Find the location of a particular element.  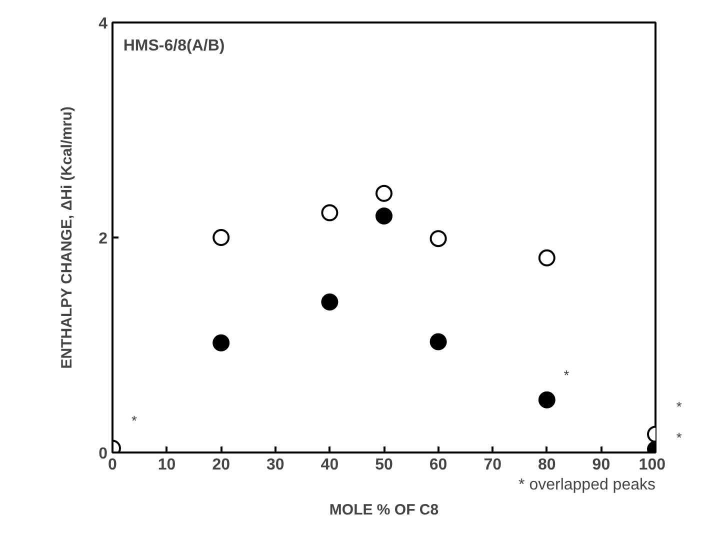

x-tick-label: 20 is located at coordinates (221, 465).